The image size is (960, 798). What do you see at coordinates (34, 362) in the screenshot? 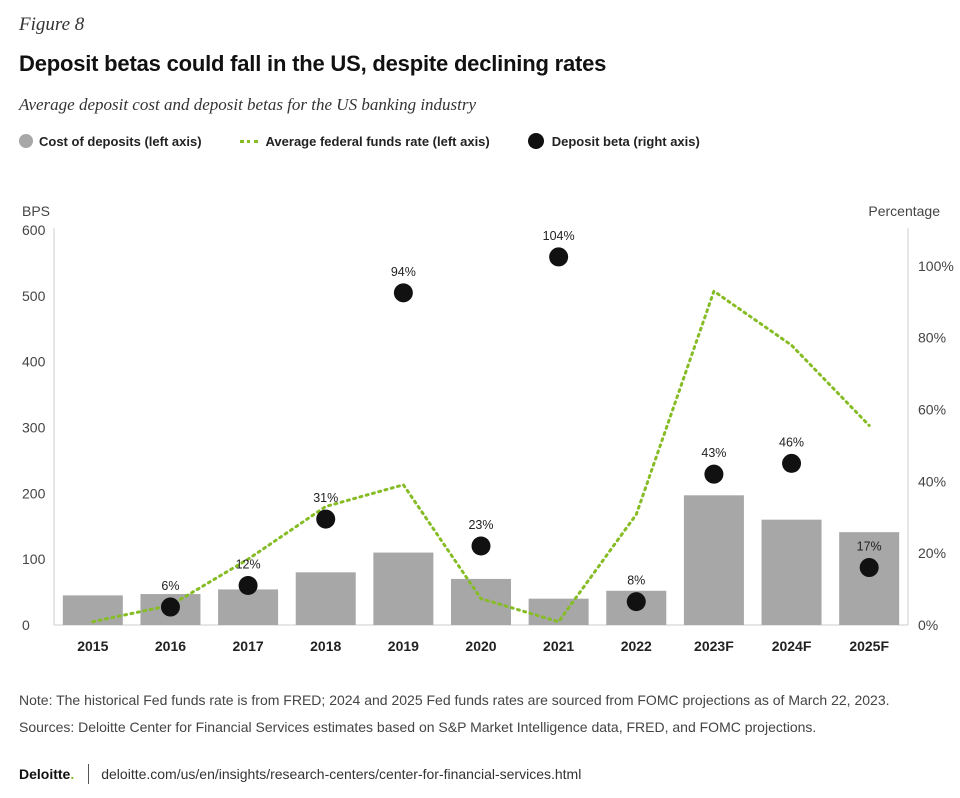
I see `left-tick-label: 400` at bounding box center [34, 362].